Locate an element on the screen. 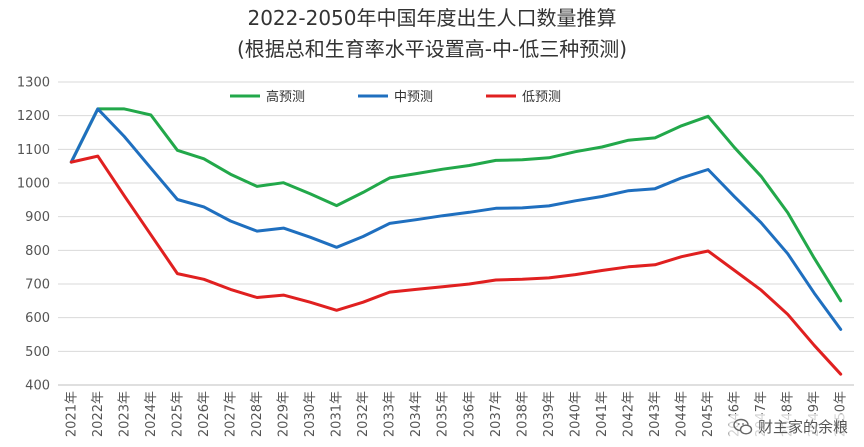 This screenshot has height=447, width=864. x-tick-label: 2030年 is located at coordinates (310, 414).